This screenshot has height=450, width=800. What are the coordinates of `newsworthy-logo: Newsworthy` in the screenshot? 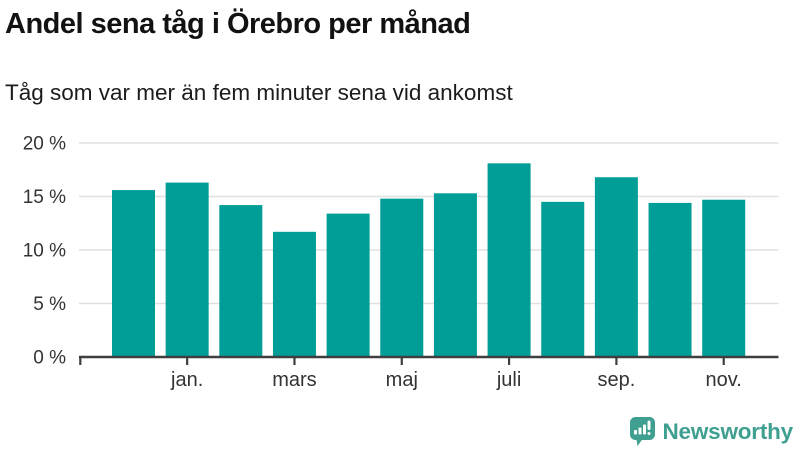 It's located at (711, 432).